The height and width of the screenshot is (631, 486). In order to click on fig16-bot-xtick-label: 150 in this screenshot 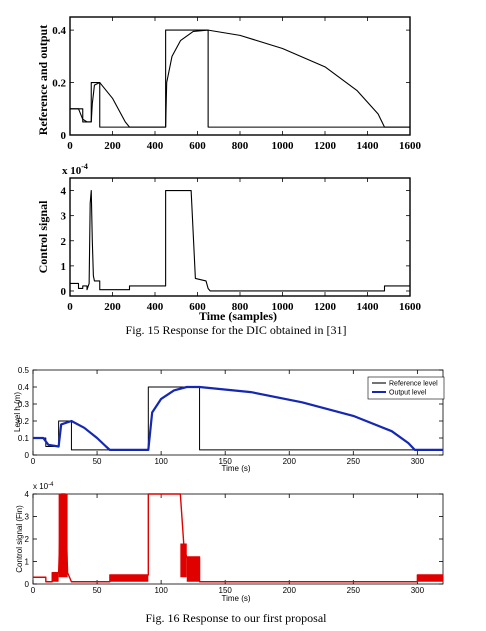, I will do `click(226, 590)`.